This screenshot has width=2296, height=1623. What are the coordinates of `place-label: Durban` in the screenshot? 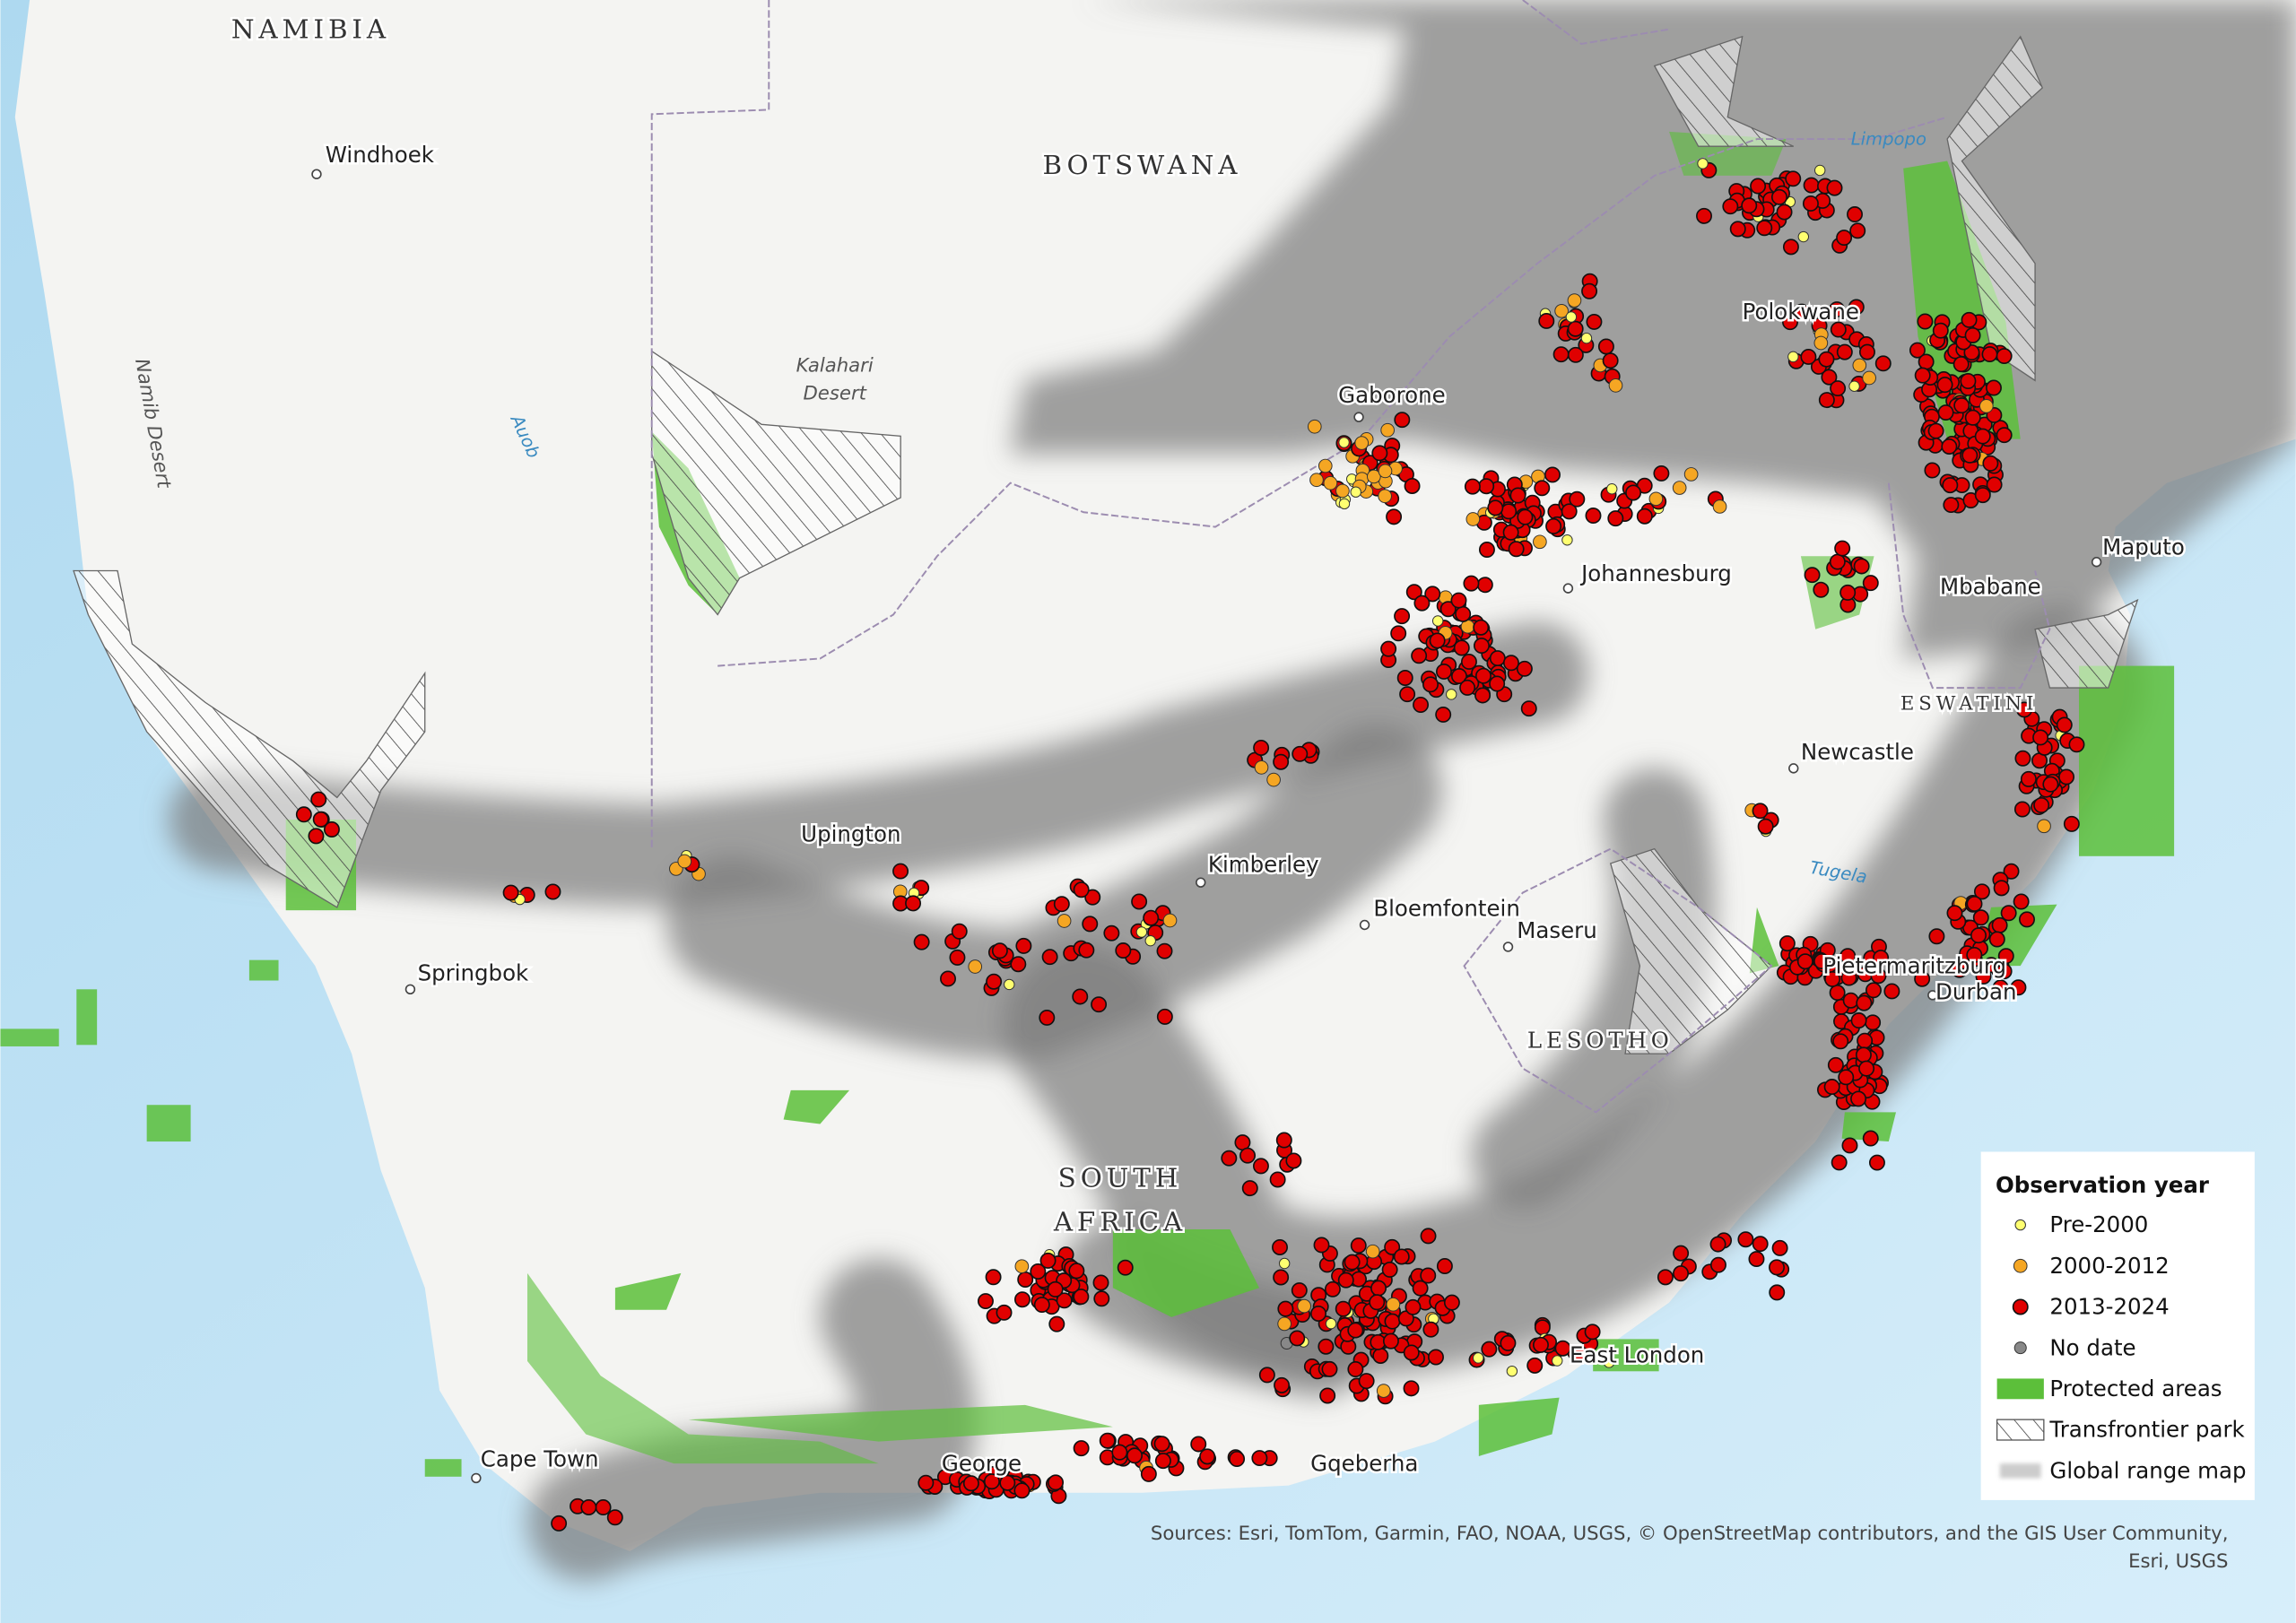 It's located at (1975, 992).